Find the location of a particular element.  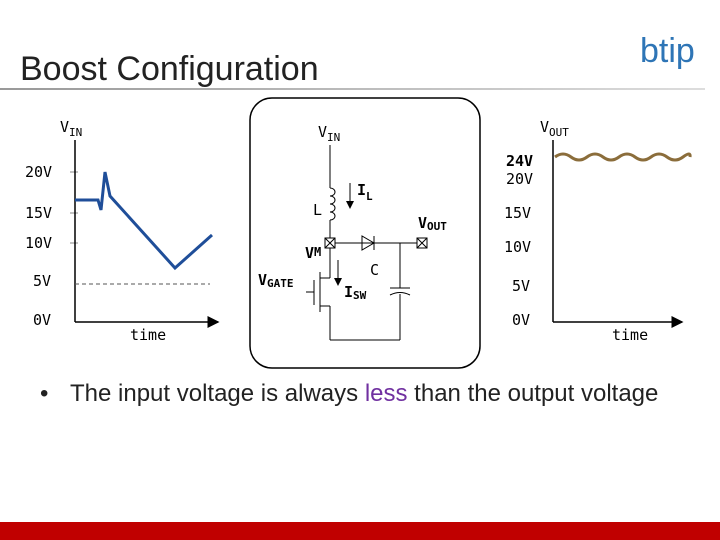

bullet-text: than the output voltage is located at coordinates (533, 393).